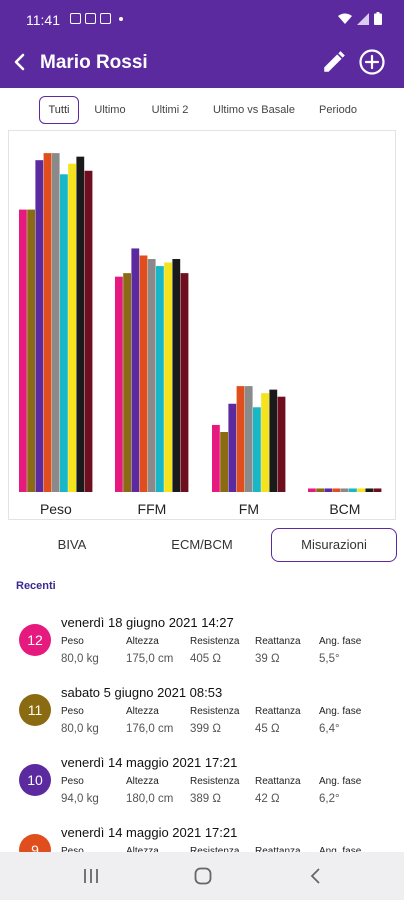 The image size is (404, 900). What do you see at coordinates (267, 729) in the screenshot?
I see `value-reattanza: 45 Ω` at bounding box center [267, 729].